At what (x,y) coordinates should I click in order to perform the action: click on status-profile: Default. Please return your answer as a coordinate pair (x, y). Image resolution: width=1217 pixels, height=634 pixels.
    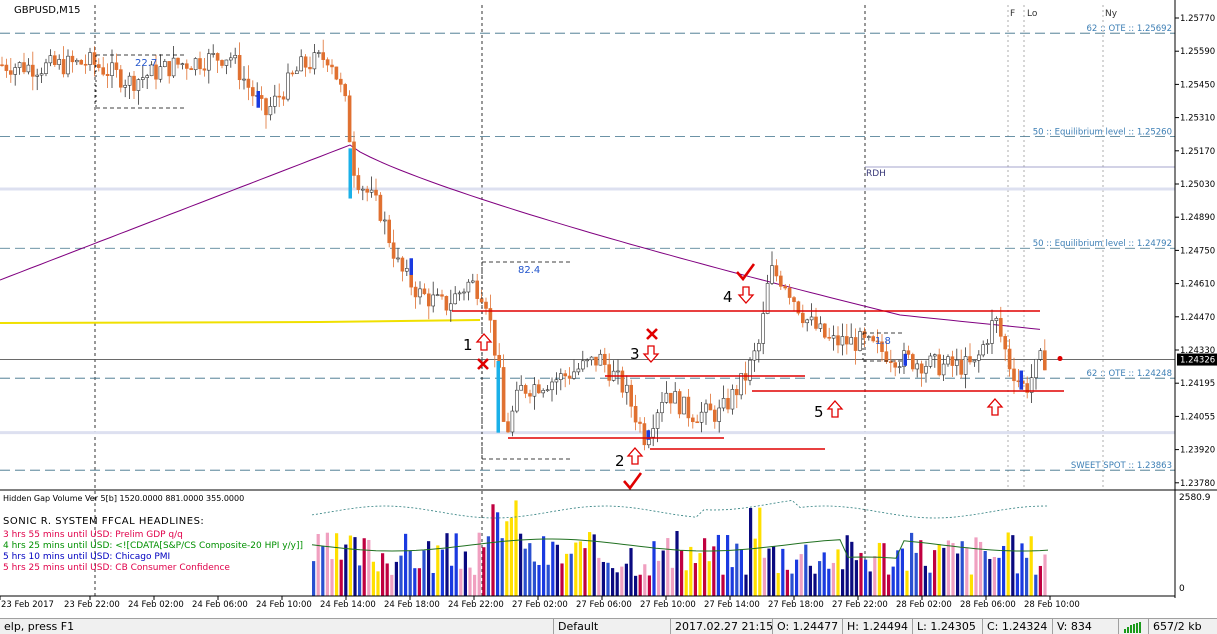
    Looking at the image, I should click on (610, 626).